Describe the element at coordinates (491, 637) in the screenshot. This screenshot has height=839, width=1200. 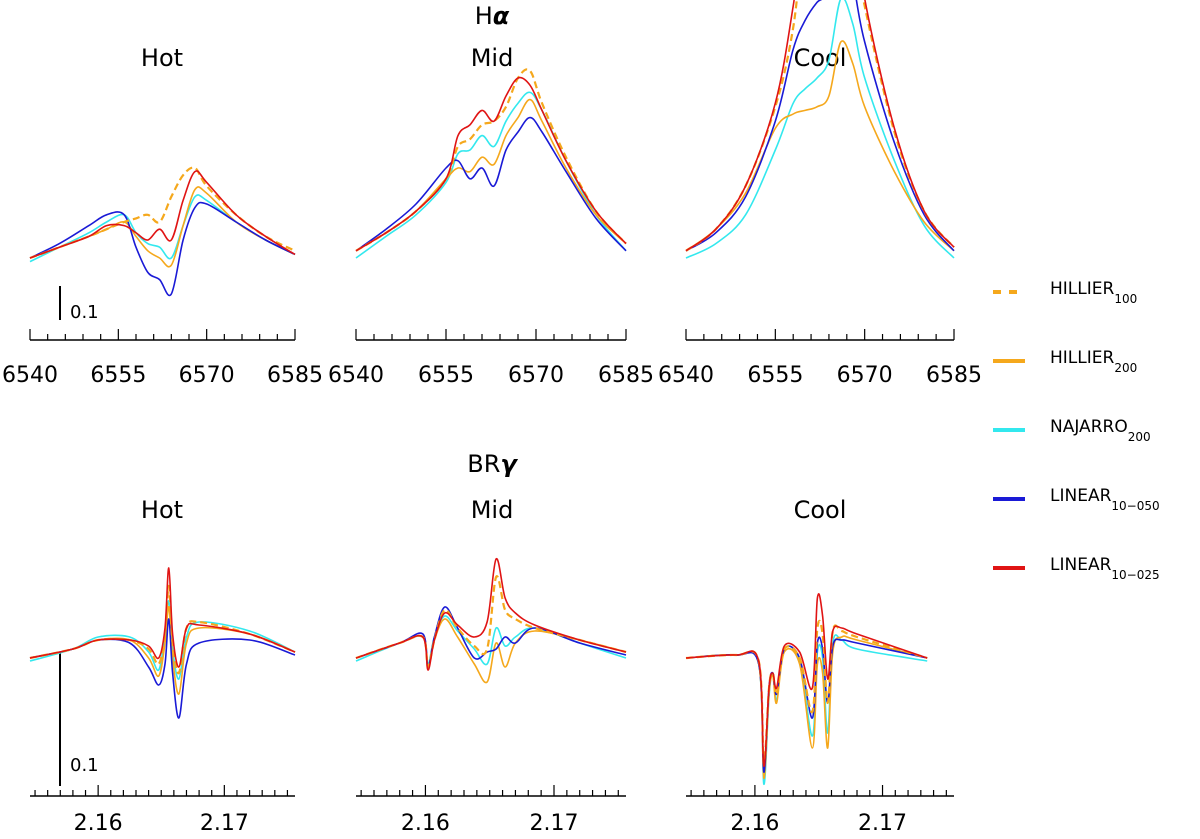
I see `series-linear_10-050-mid-brgamma` at that location.